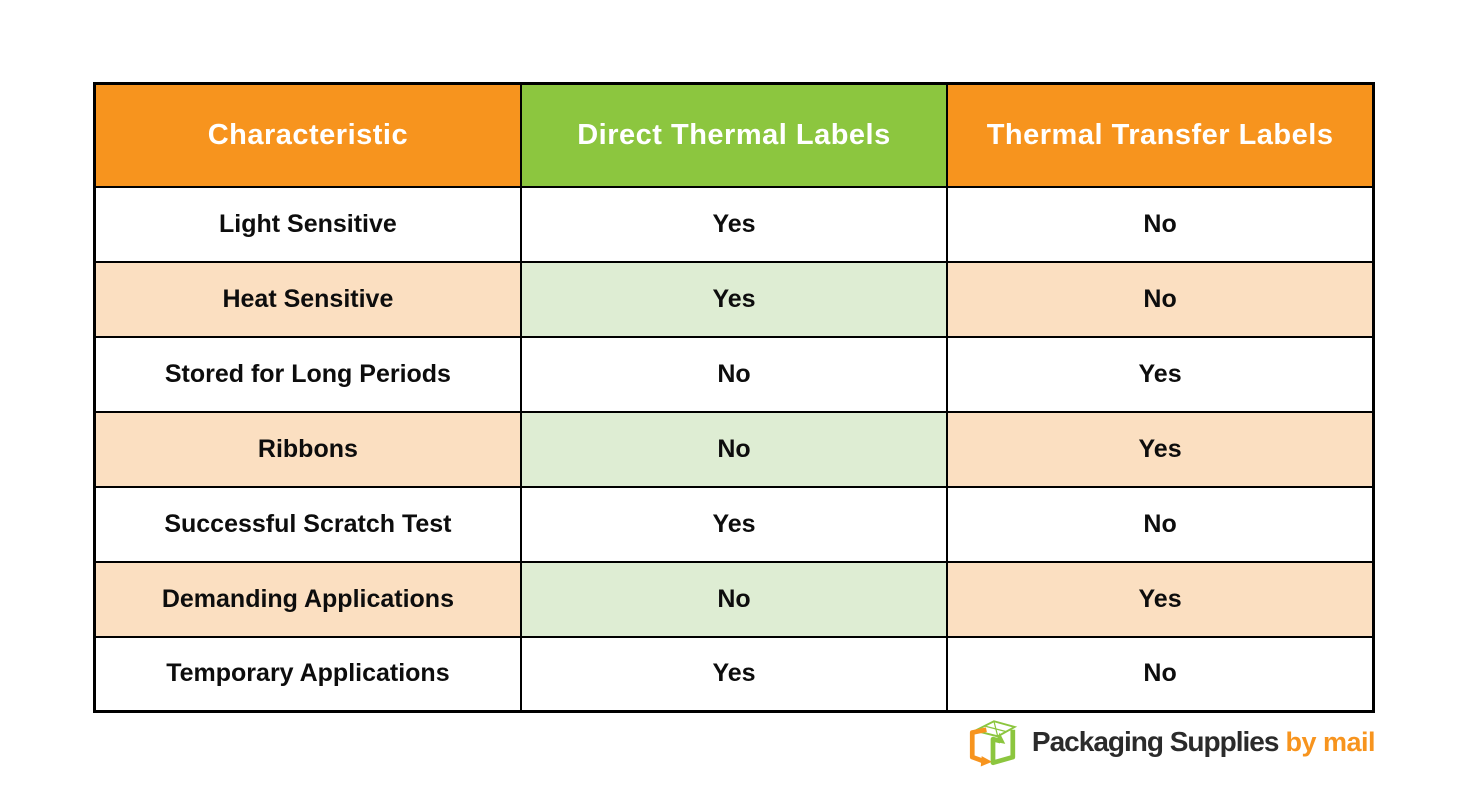  Describe the element at coordinates (1155, 741) in the screenshot. I see `logo-brand-text: Packaging Supplies` at that location.